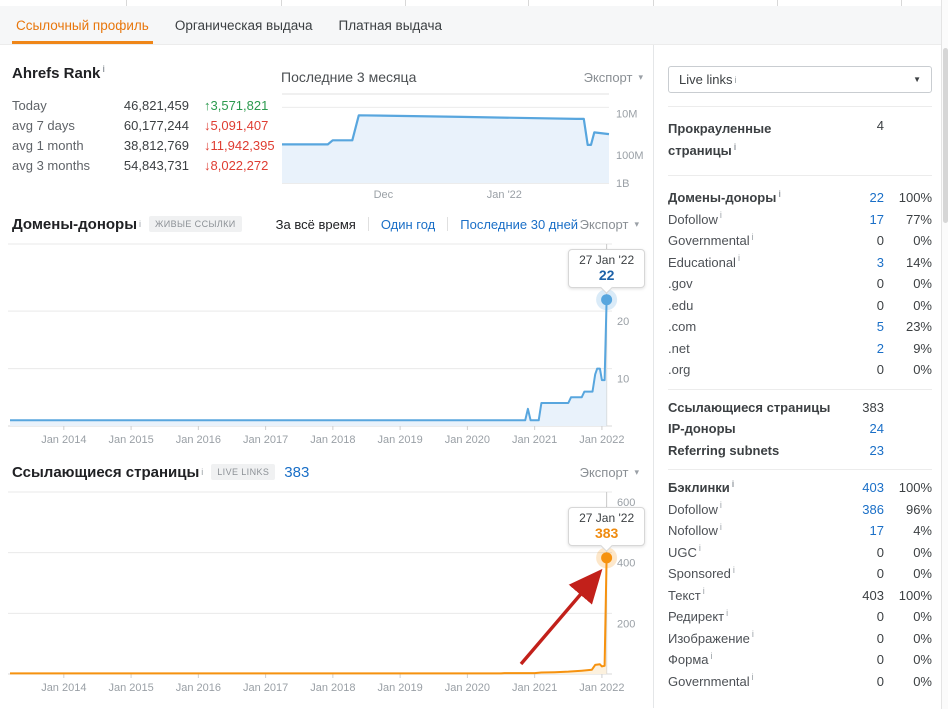  What do you see at coordinates (876, 198) in the screenshot?
I see `metric-value: 22` at bounding box center [876, 198].